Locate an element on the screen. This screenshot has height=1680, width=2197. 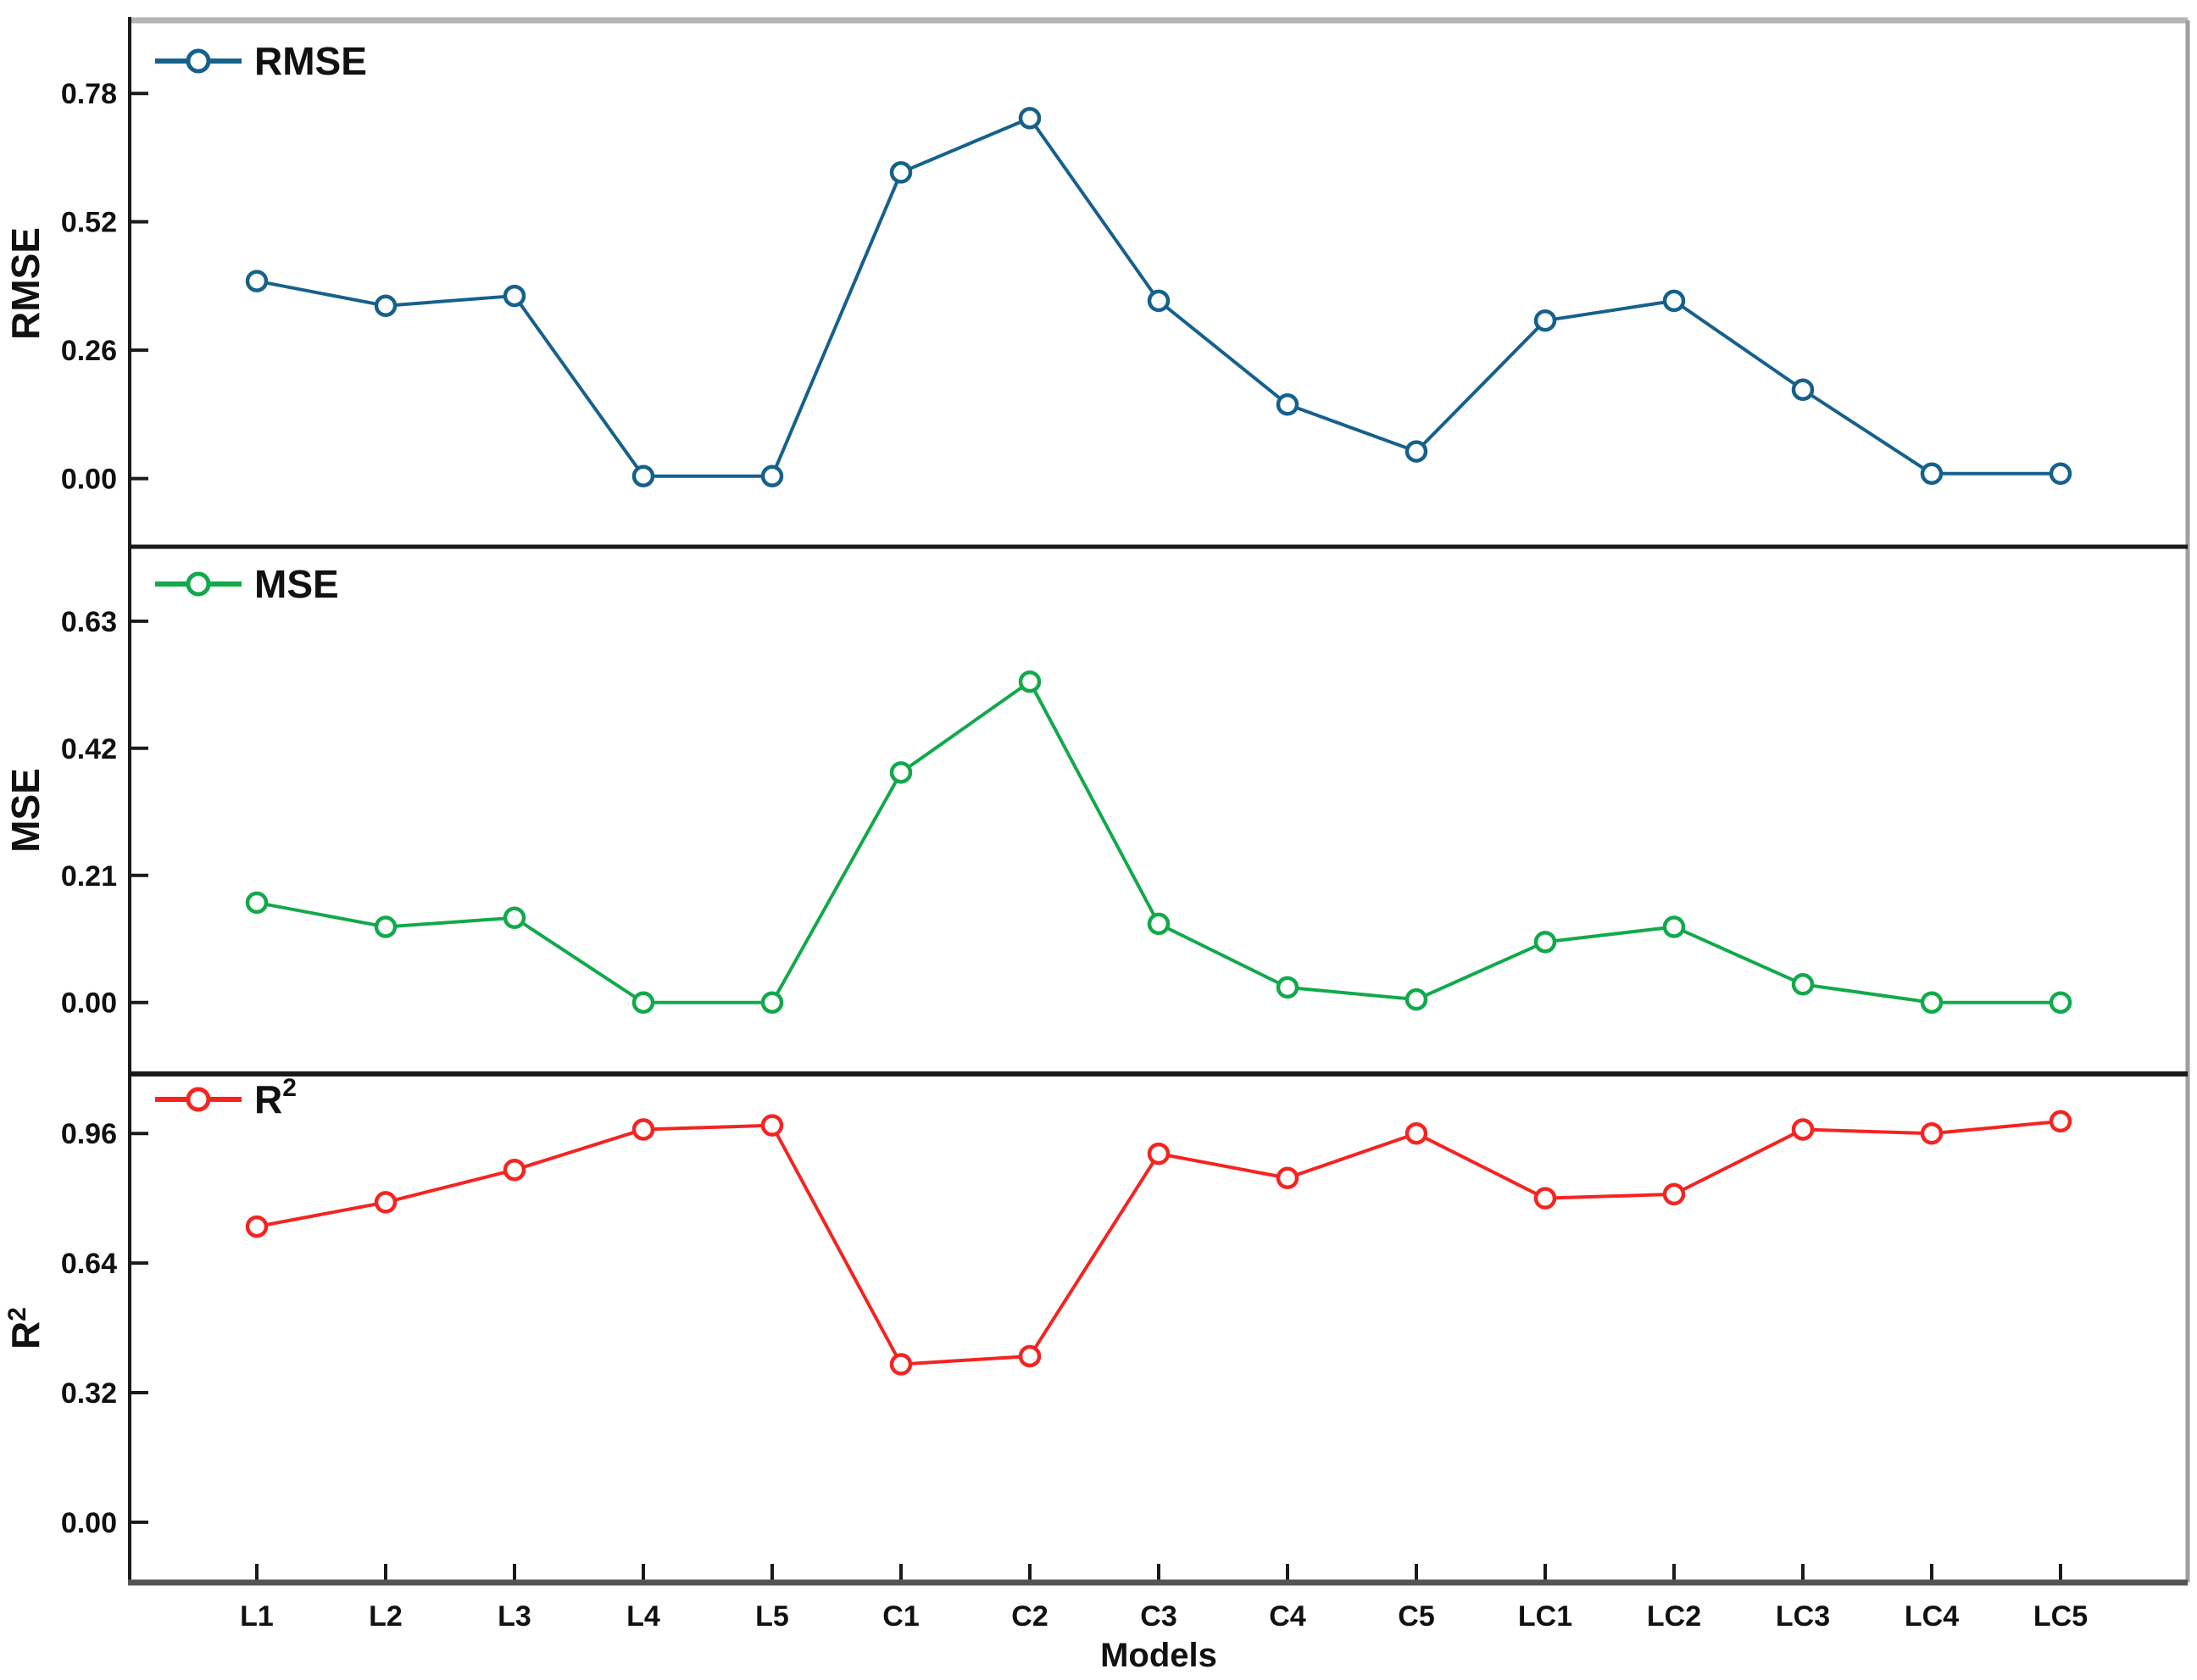
x-tick-label-LC4: LC4 is located at coordinates (1932, 1616).